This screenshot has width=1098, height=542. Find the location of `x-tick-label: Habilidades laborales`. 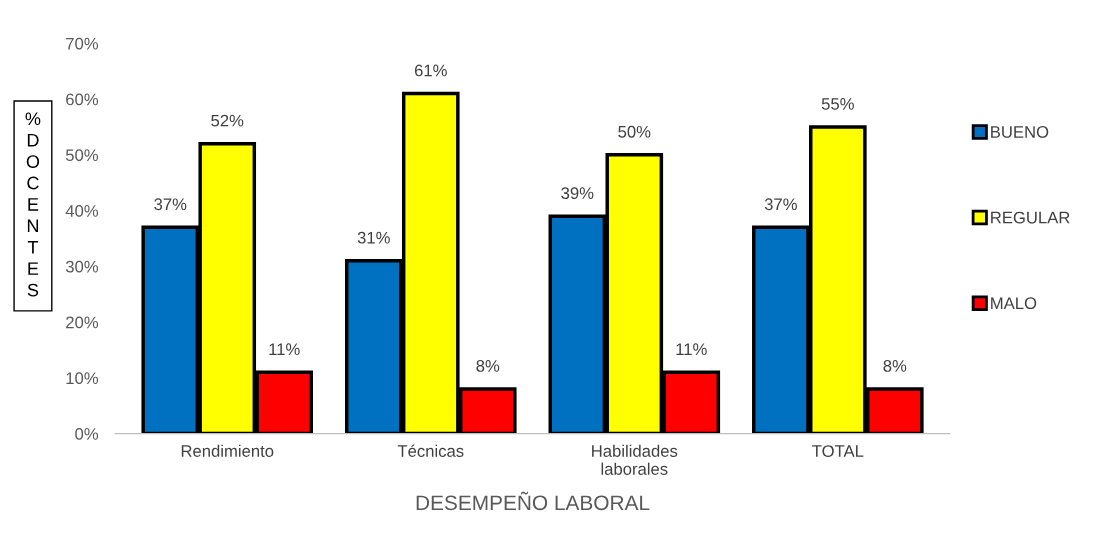

x-tick-label: Habilidades laborales is located at coordinates (635, 459).